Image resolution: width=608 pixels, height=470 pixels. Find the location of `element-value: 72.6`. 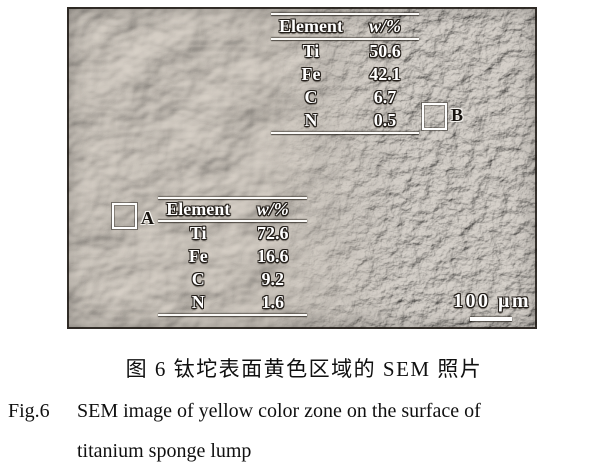

element-value: 72.6 is located at coordinates (272, 233).